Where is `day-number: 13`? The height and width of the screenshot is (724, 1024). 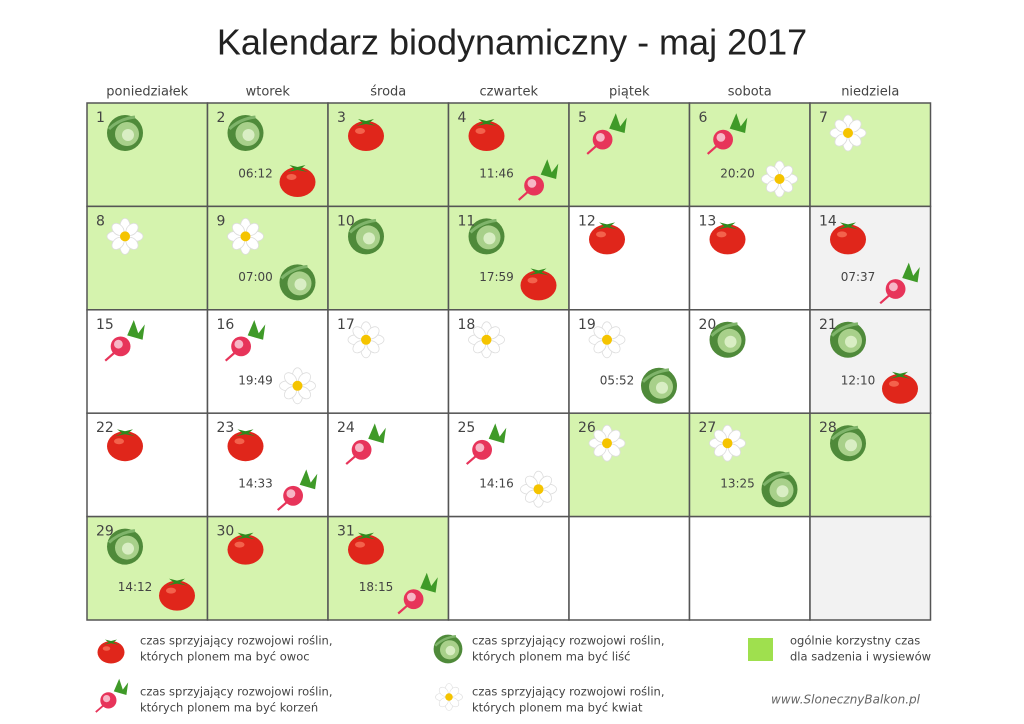 day-number: 13 is located at coordinates (708, 221).